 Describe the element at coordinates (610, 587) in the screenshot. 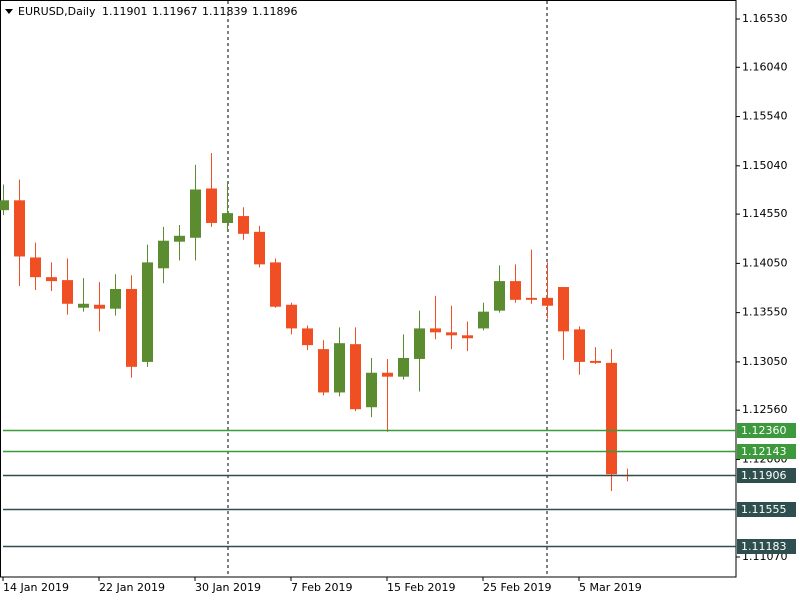

I see `x-tick-label: 5 Mar 2019` at that location.